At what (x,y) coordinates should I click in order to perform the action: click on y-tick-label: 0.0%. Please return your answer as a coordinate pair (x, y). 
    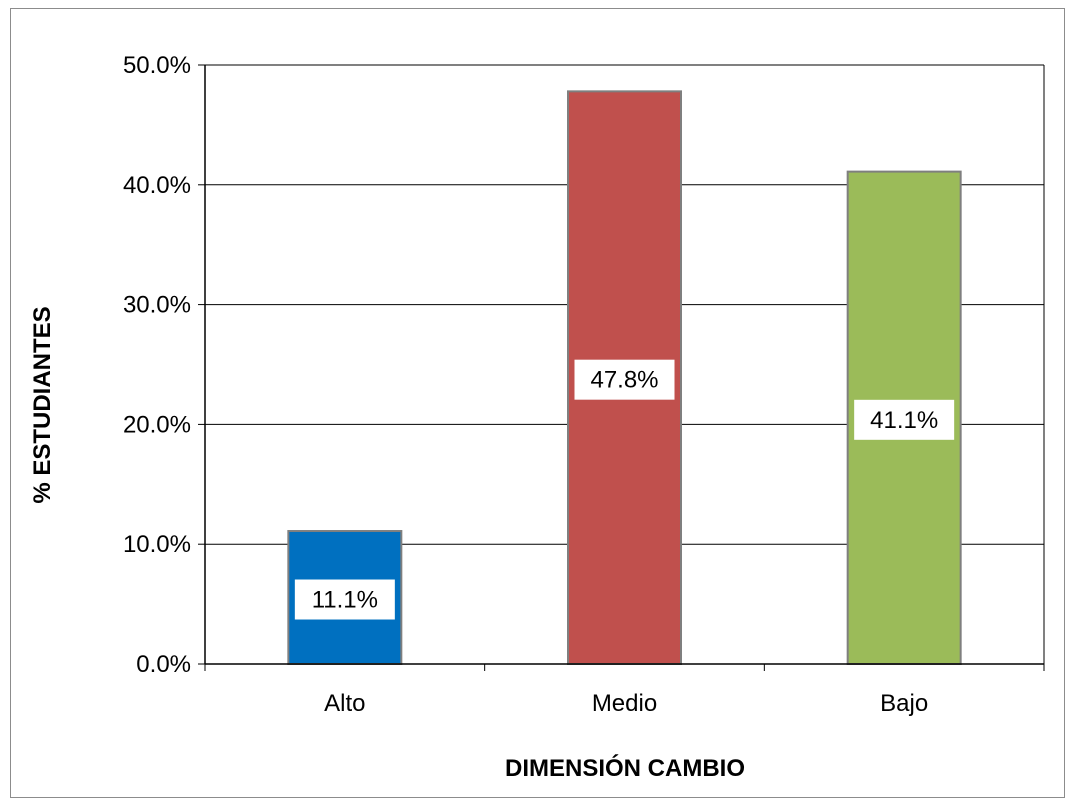
    Looking at the image, I should click on (163, 664).